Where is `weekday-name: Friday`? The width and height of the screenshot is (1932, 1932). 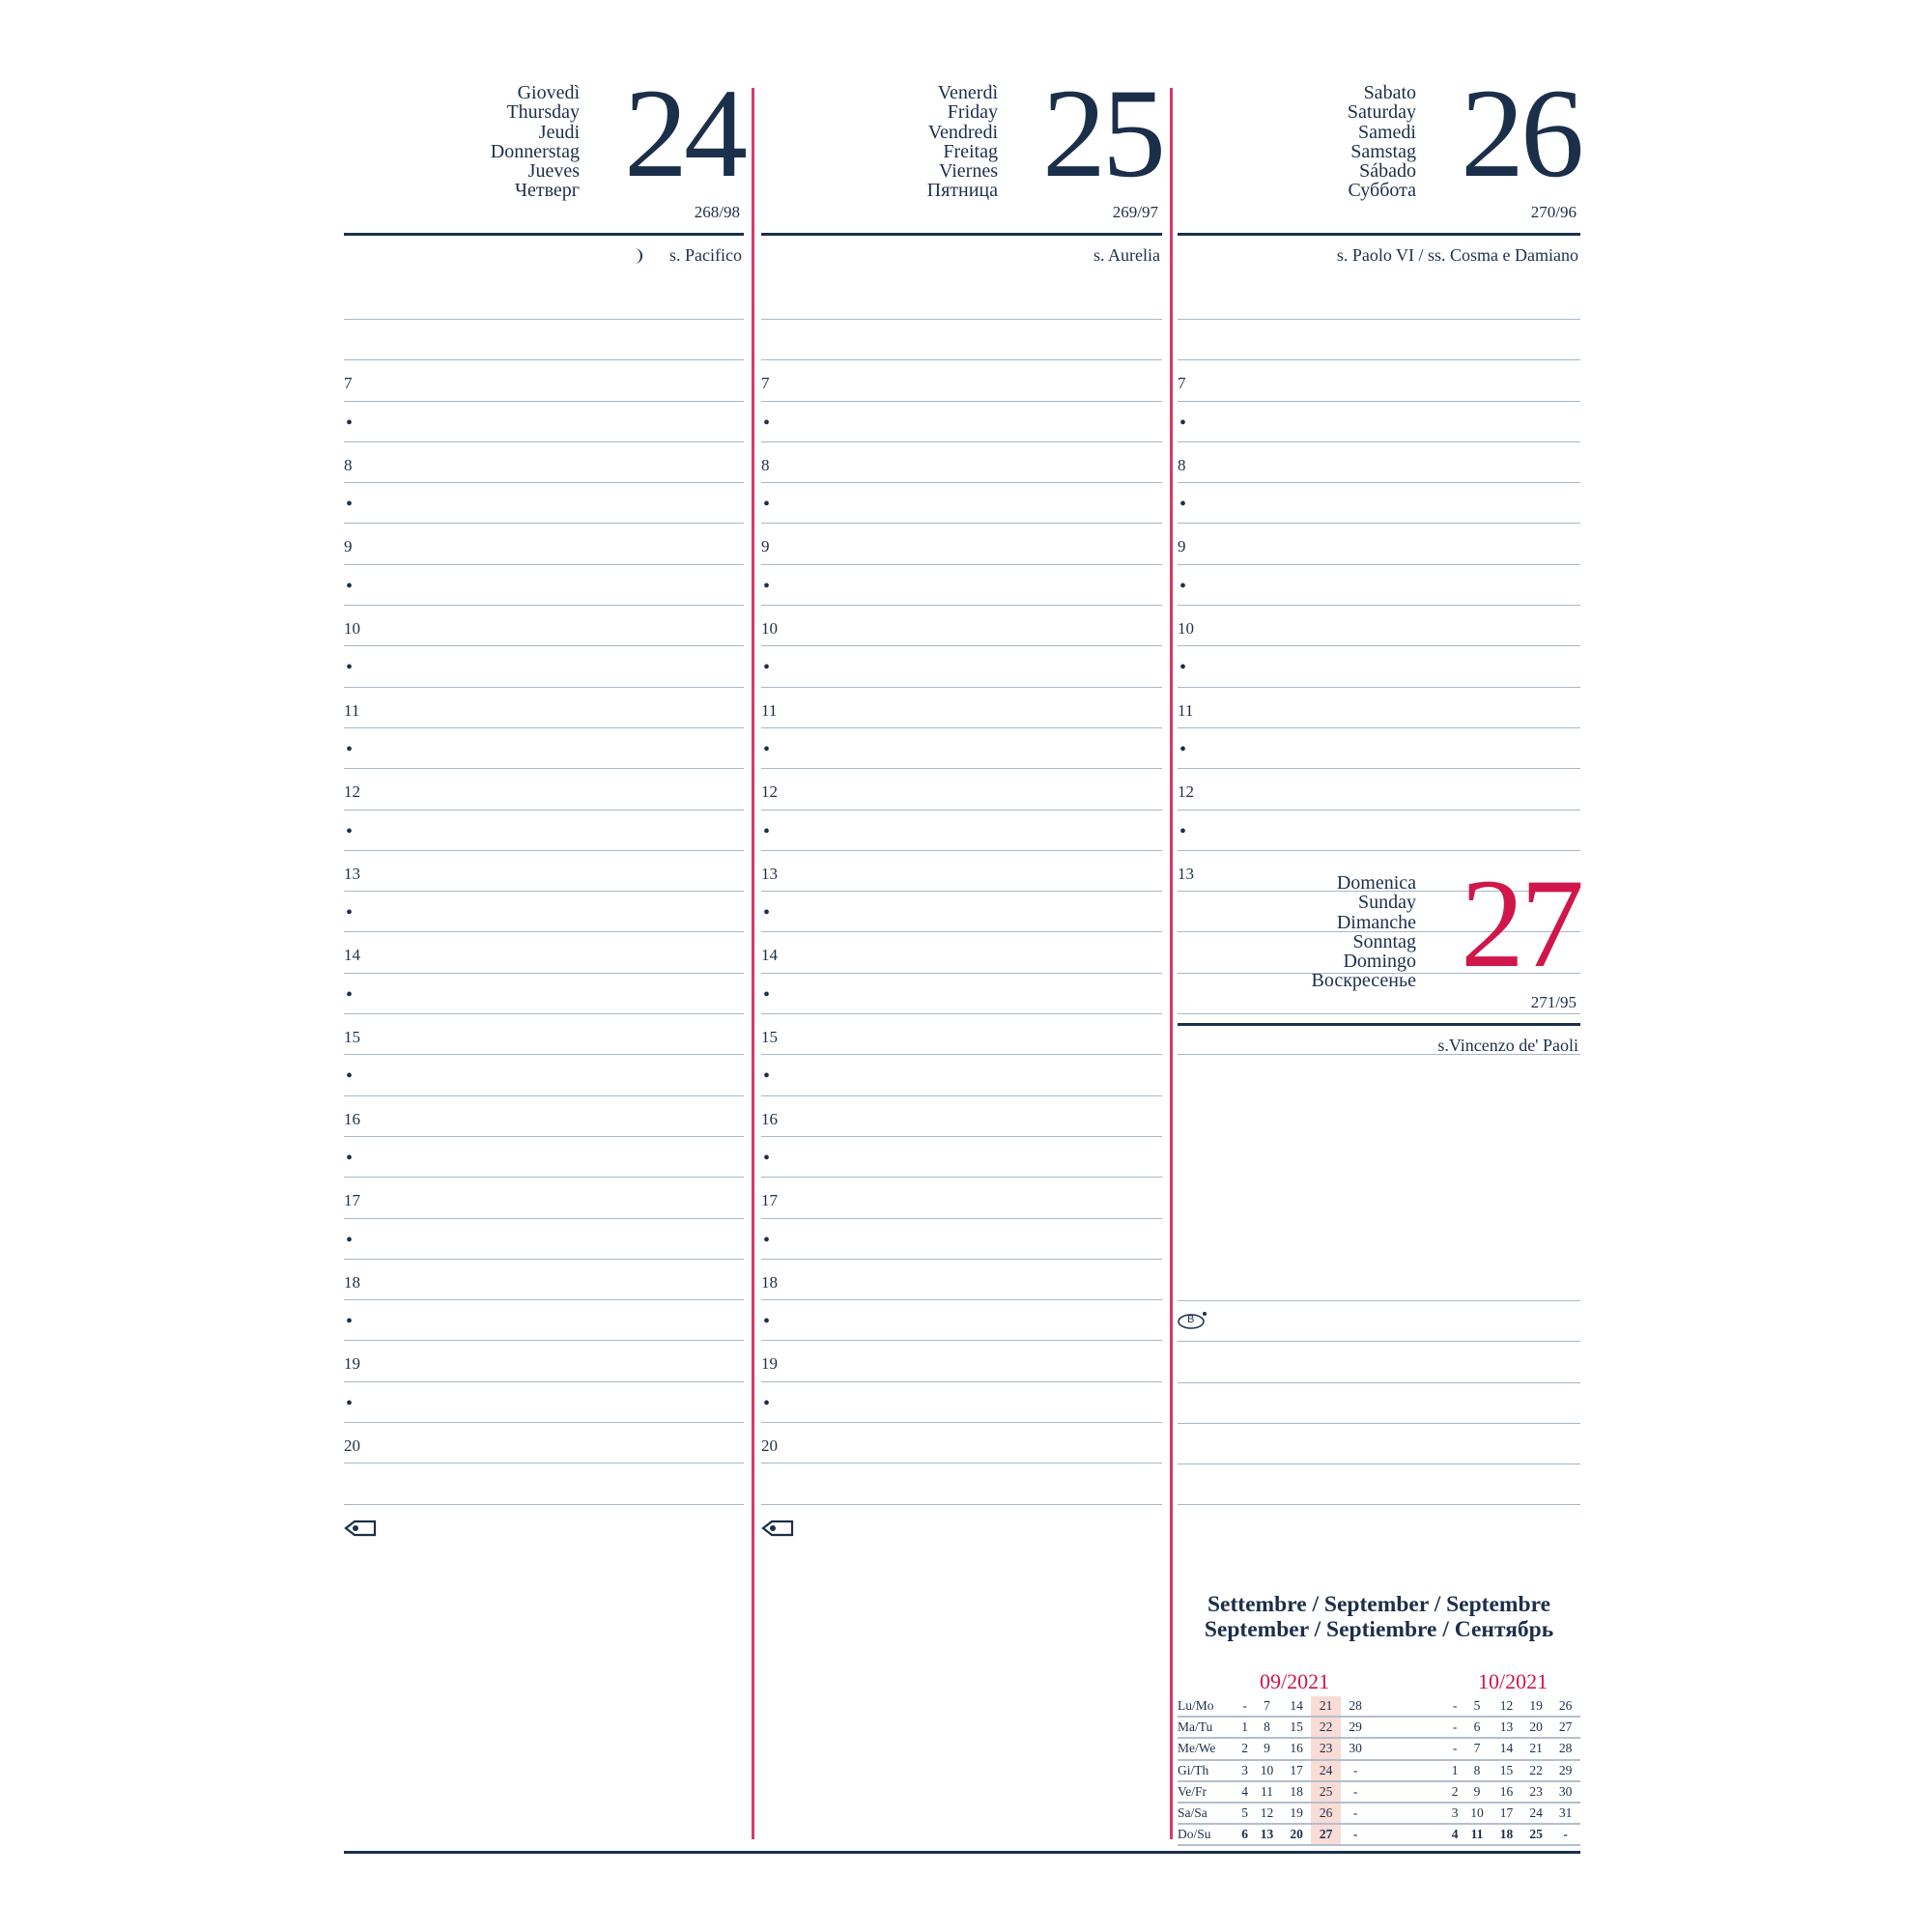
weekday-name: Friday is located at coordinates (972, 112).